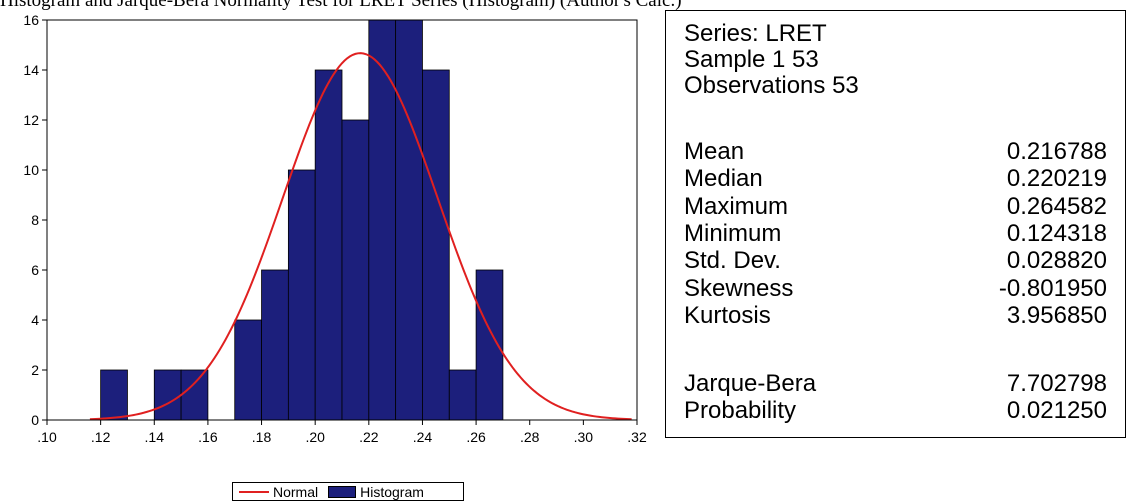  Describe the element at coordinates (476, 437) in the screenshot. I see `x-tick-label: .26` at that location.